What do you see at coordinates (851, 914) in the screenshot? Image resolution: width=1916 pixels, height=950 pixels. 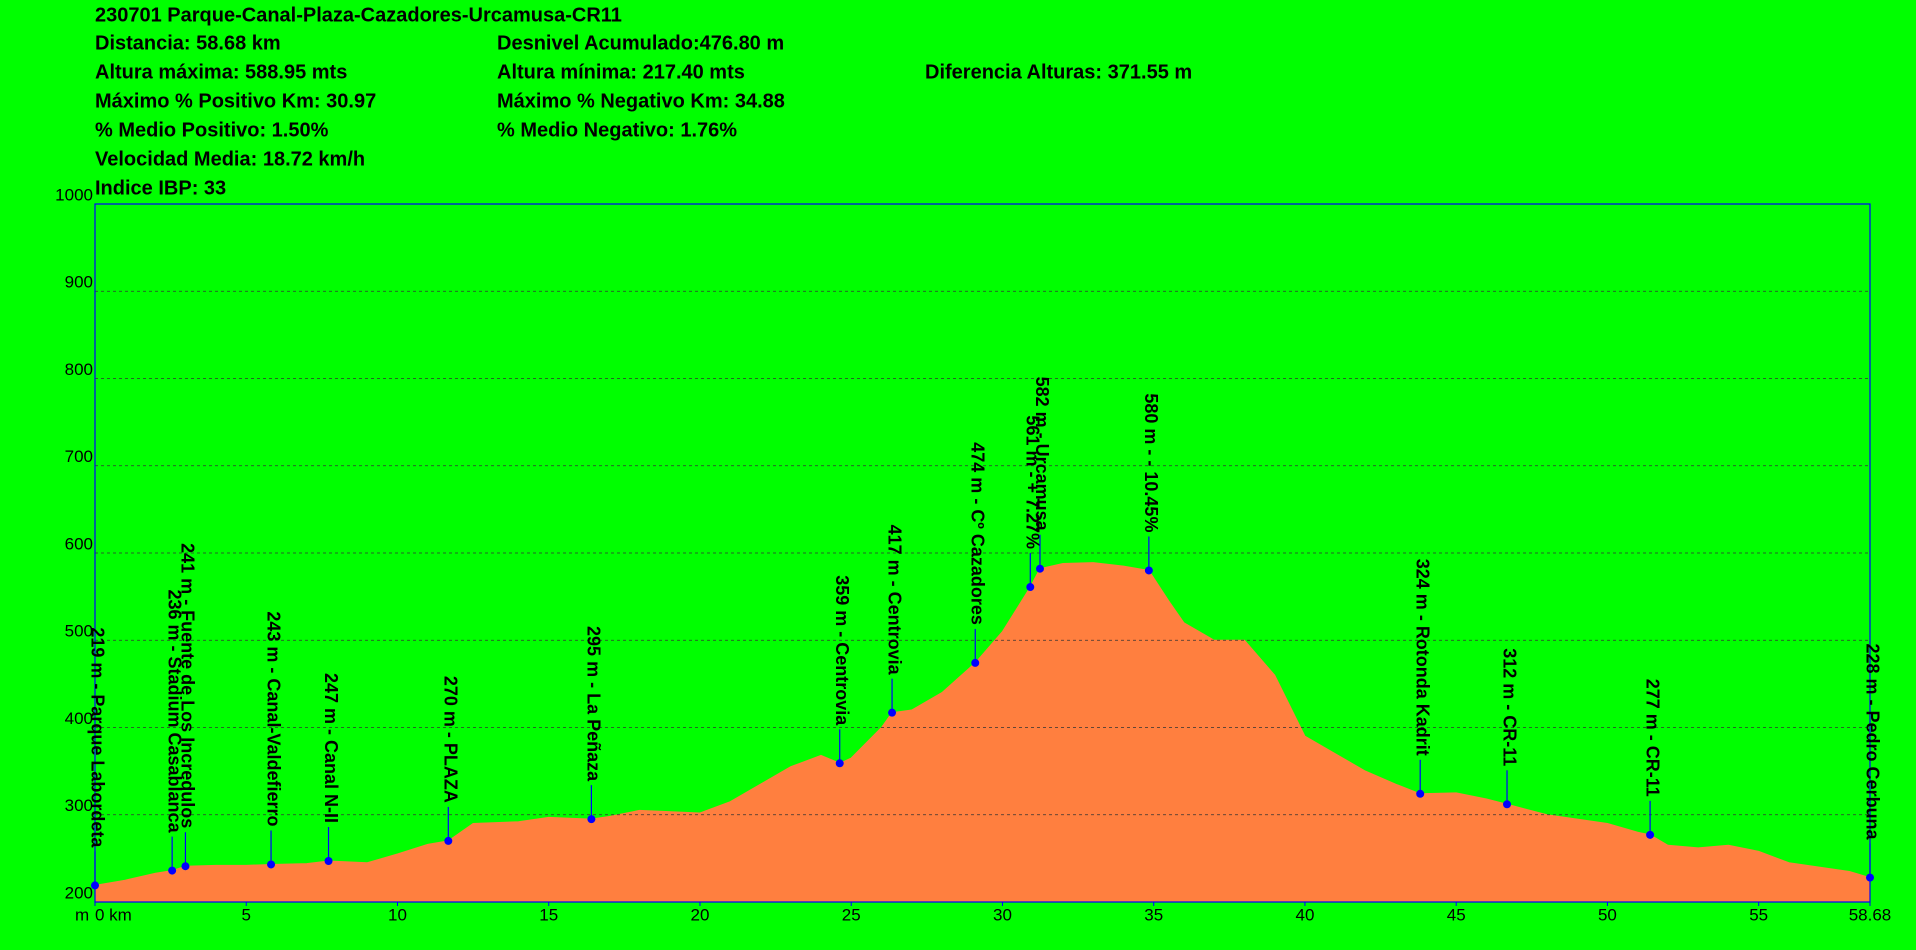 I see `x-tick-label: 25` at bounding box center [851, 914].